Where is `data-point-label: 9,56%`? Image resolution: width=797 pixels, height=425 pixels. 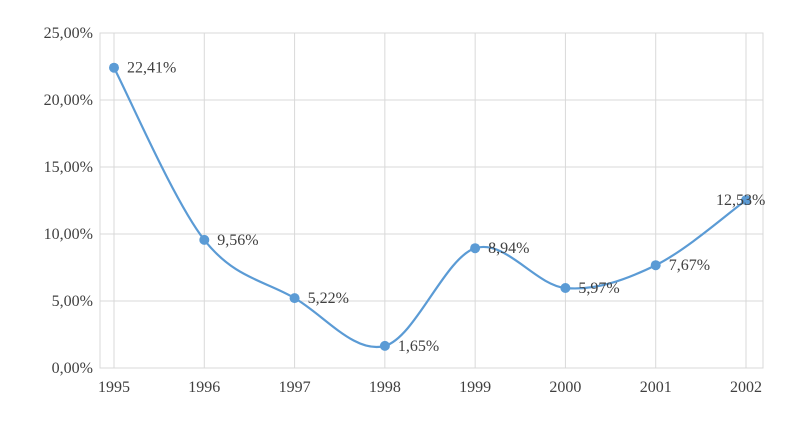
data-point-label: 9,56% is located at coordinates (237, 240).